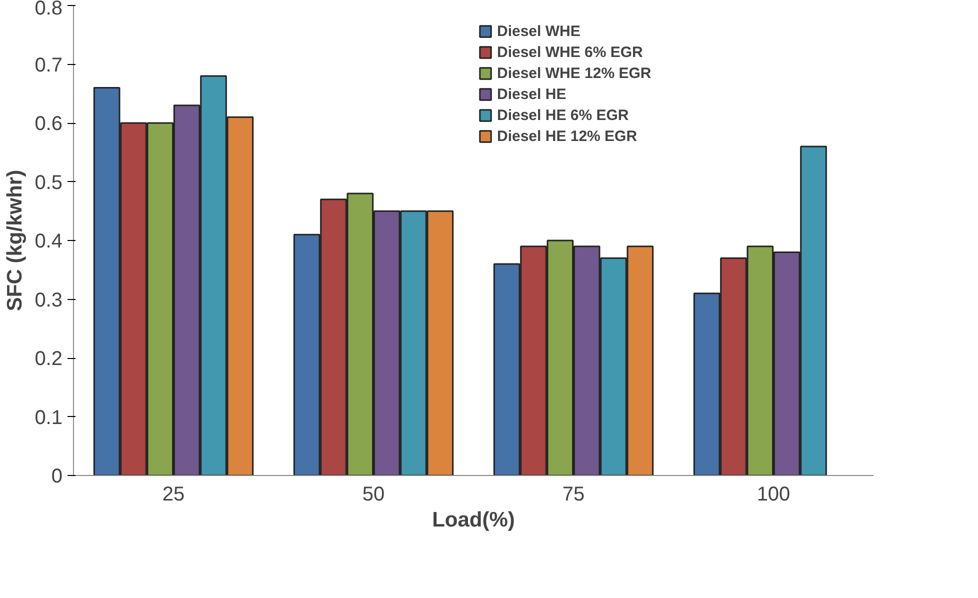 The height and width of the screenshot is (598, 978). I want to click on legend-label: Diesel WHE 12% EGR, so click(574, 73).